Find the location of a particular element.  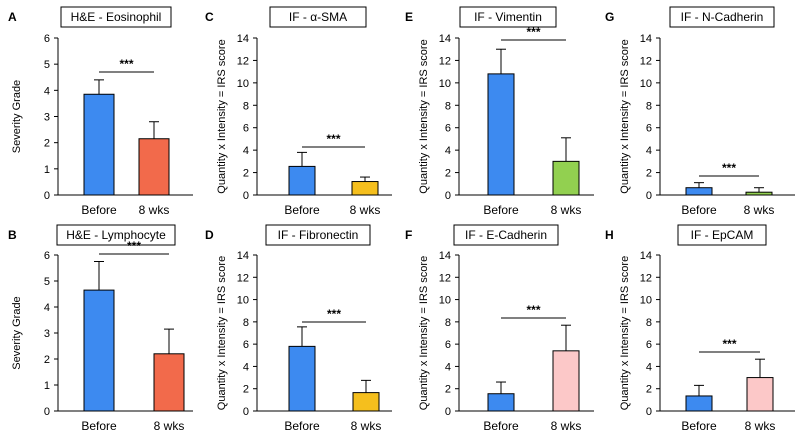

chart-title: IF - Fibronectin is located at coordinates (318, 235).